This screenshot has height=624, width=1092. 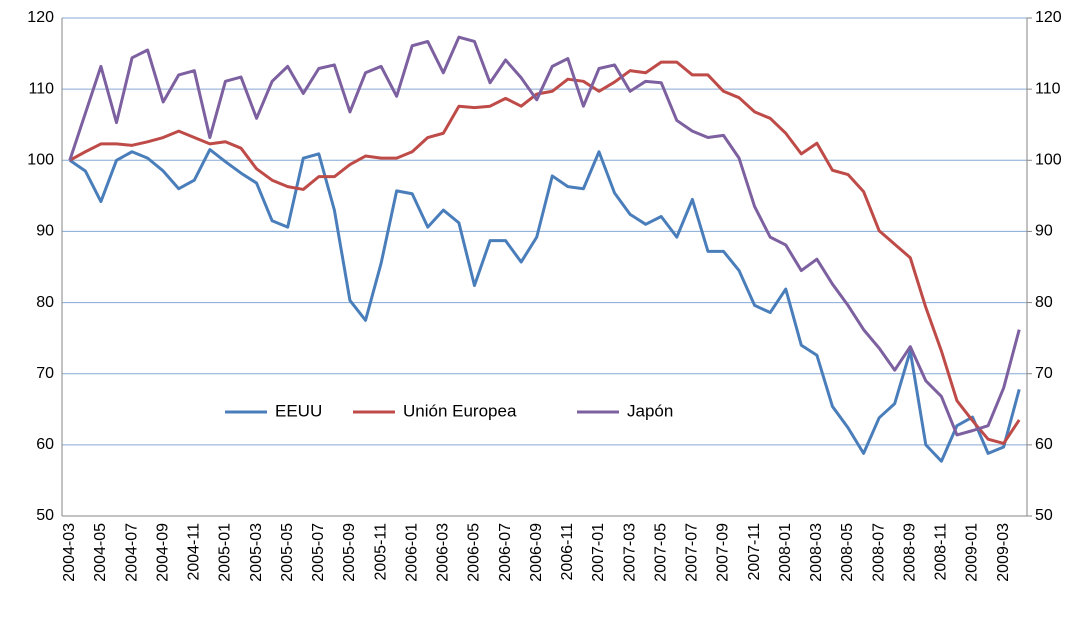 I want to click on x-tick-label: 2008-01, so click(x=785, y=552).